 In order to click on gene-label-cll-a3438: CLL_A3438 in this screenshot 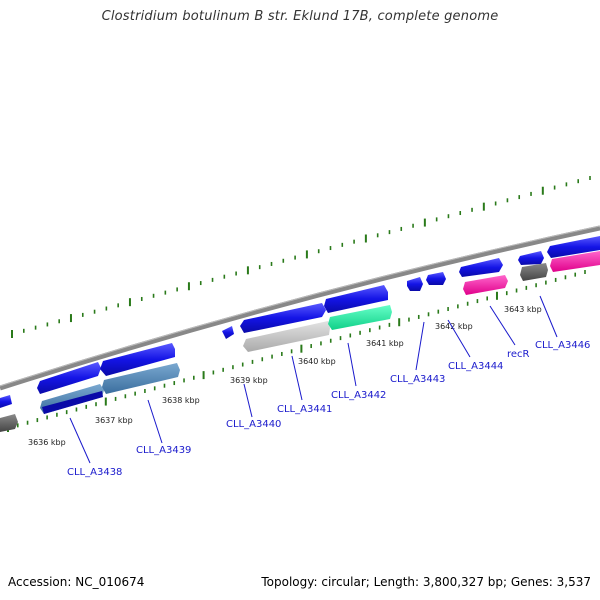, I will do `click(94, 472)`.